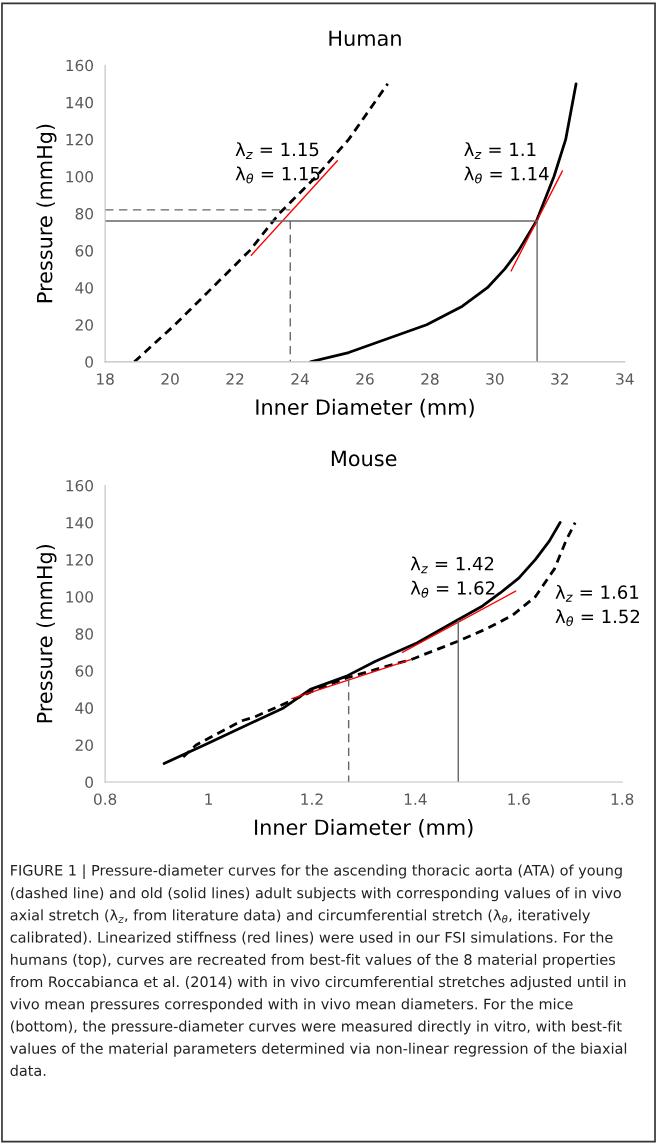 The image size is (657, 1145). Describe the element at coordinates (364, 458) in the screenshot. I see `chart-title: Mouse` at that location.